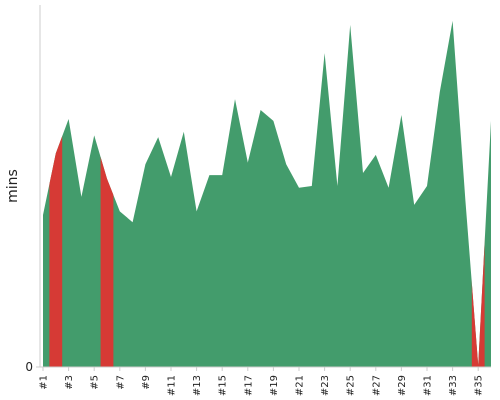 The width and height of the screenshot is (500, 400). Describe the element at coordinates (13, 186) in the screenshot. I see `y-axis-label: mins` at that location.